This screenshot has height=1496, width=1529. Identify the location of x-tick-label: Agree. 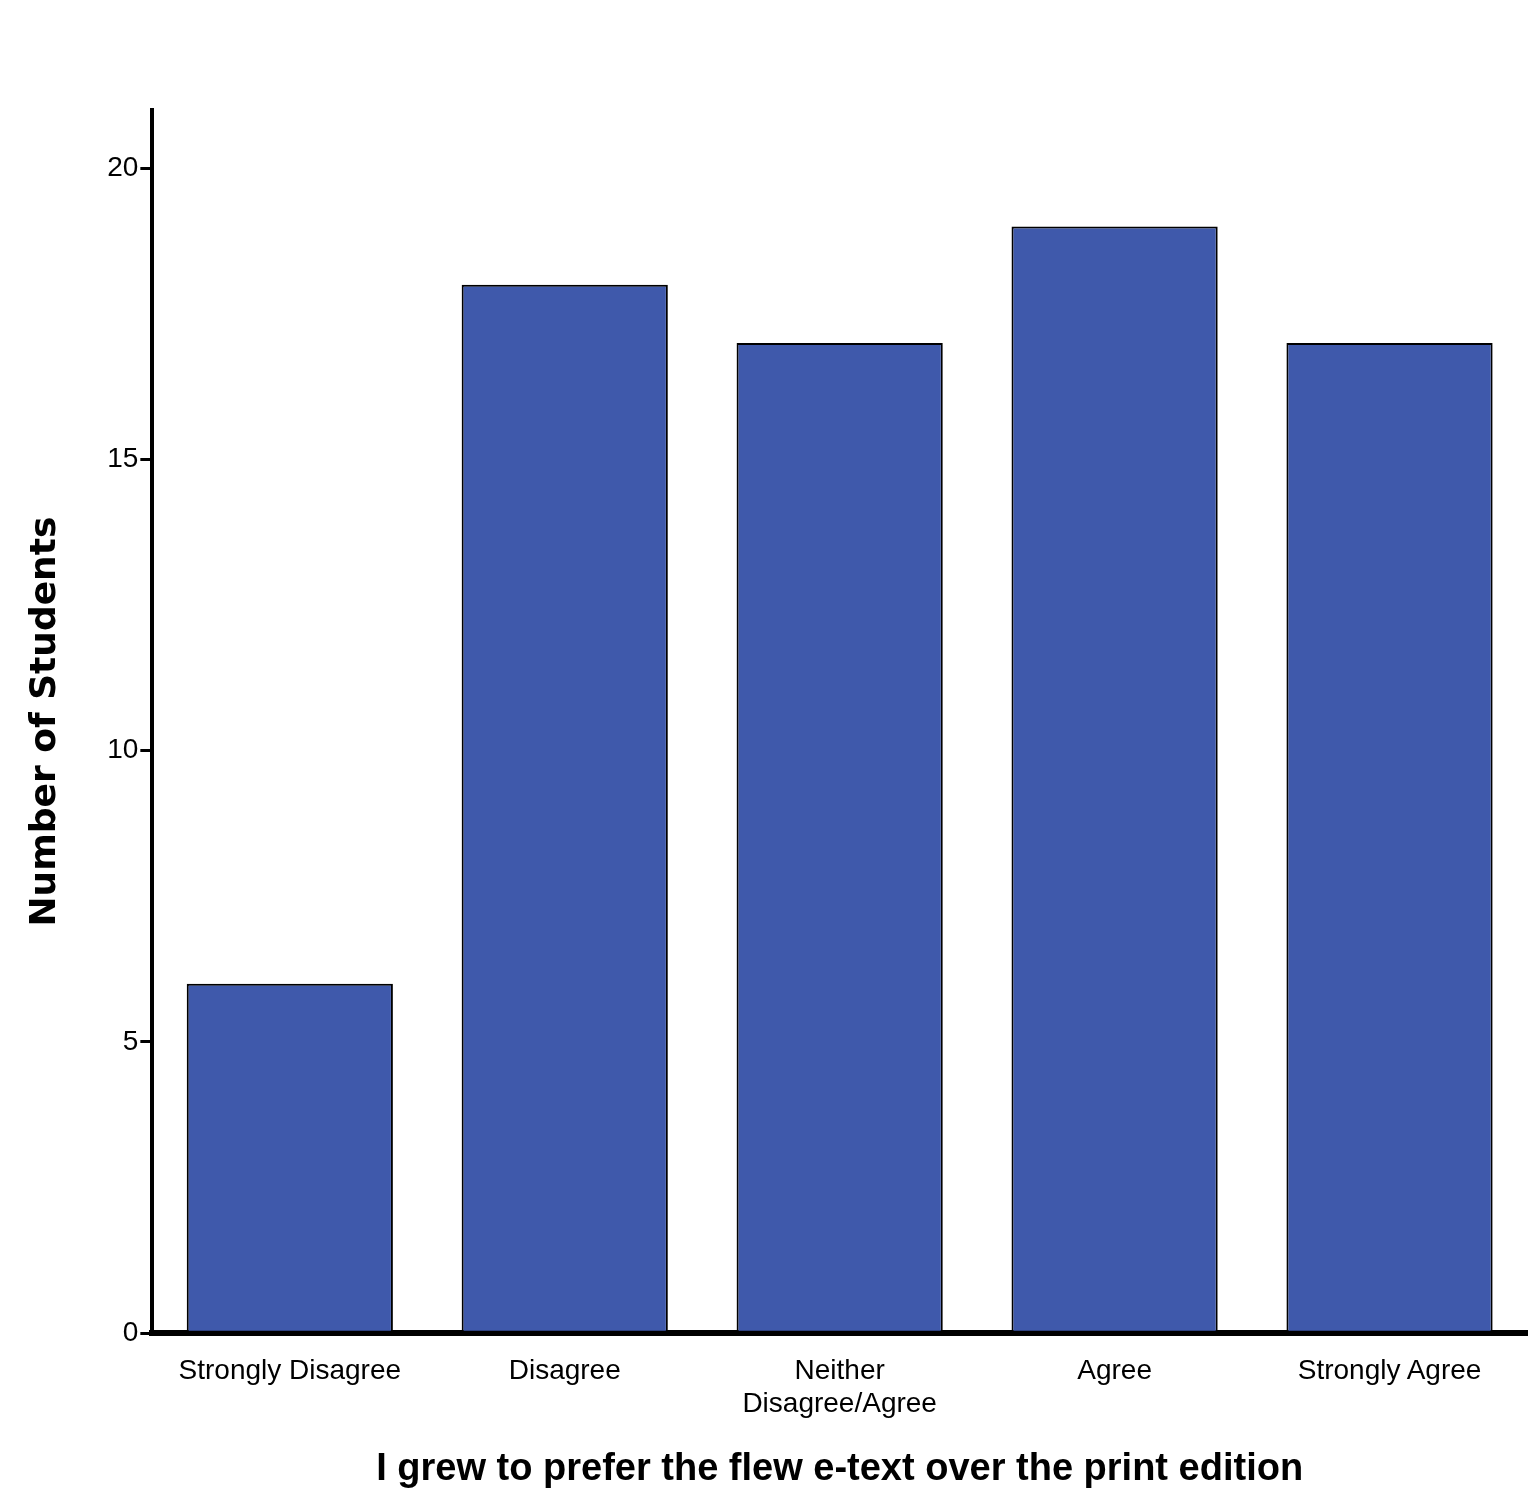
(1114, 1369).